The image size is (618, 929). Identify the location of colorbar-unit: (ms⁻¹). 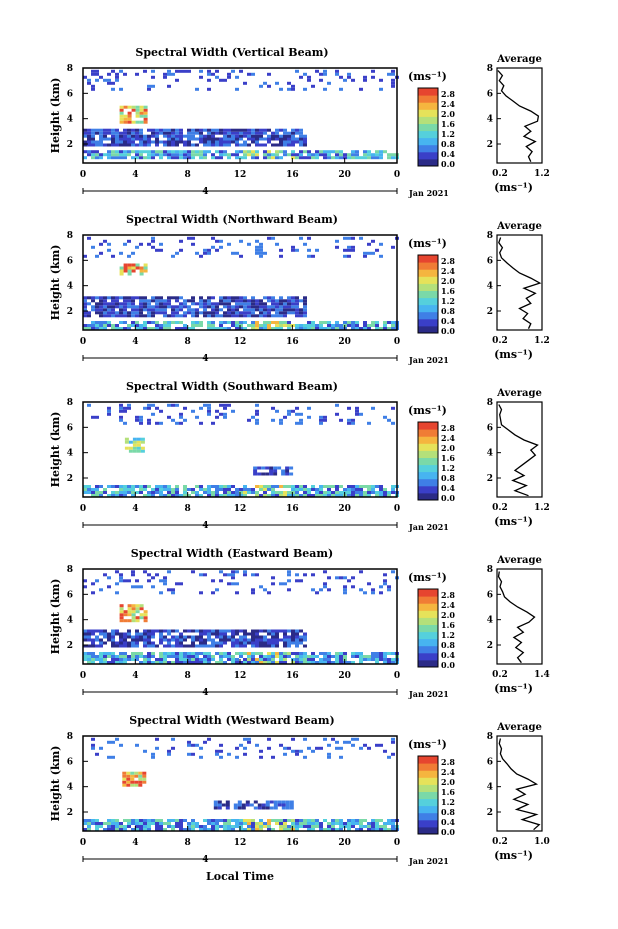
(427, 410).